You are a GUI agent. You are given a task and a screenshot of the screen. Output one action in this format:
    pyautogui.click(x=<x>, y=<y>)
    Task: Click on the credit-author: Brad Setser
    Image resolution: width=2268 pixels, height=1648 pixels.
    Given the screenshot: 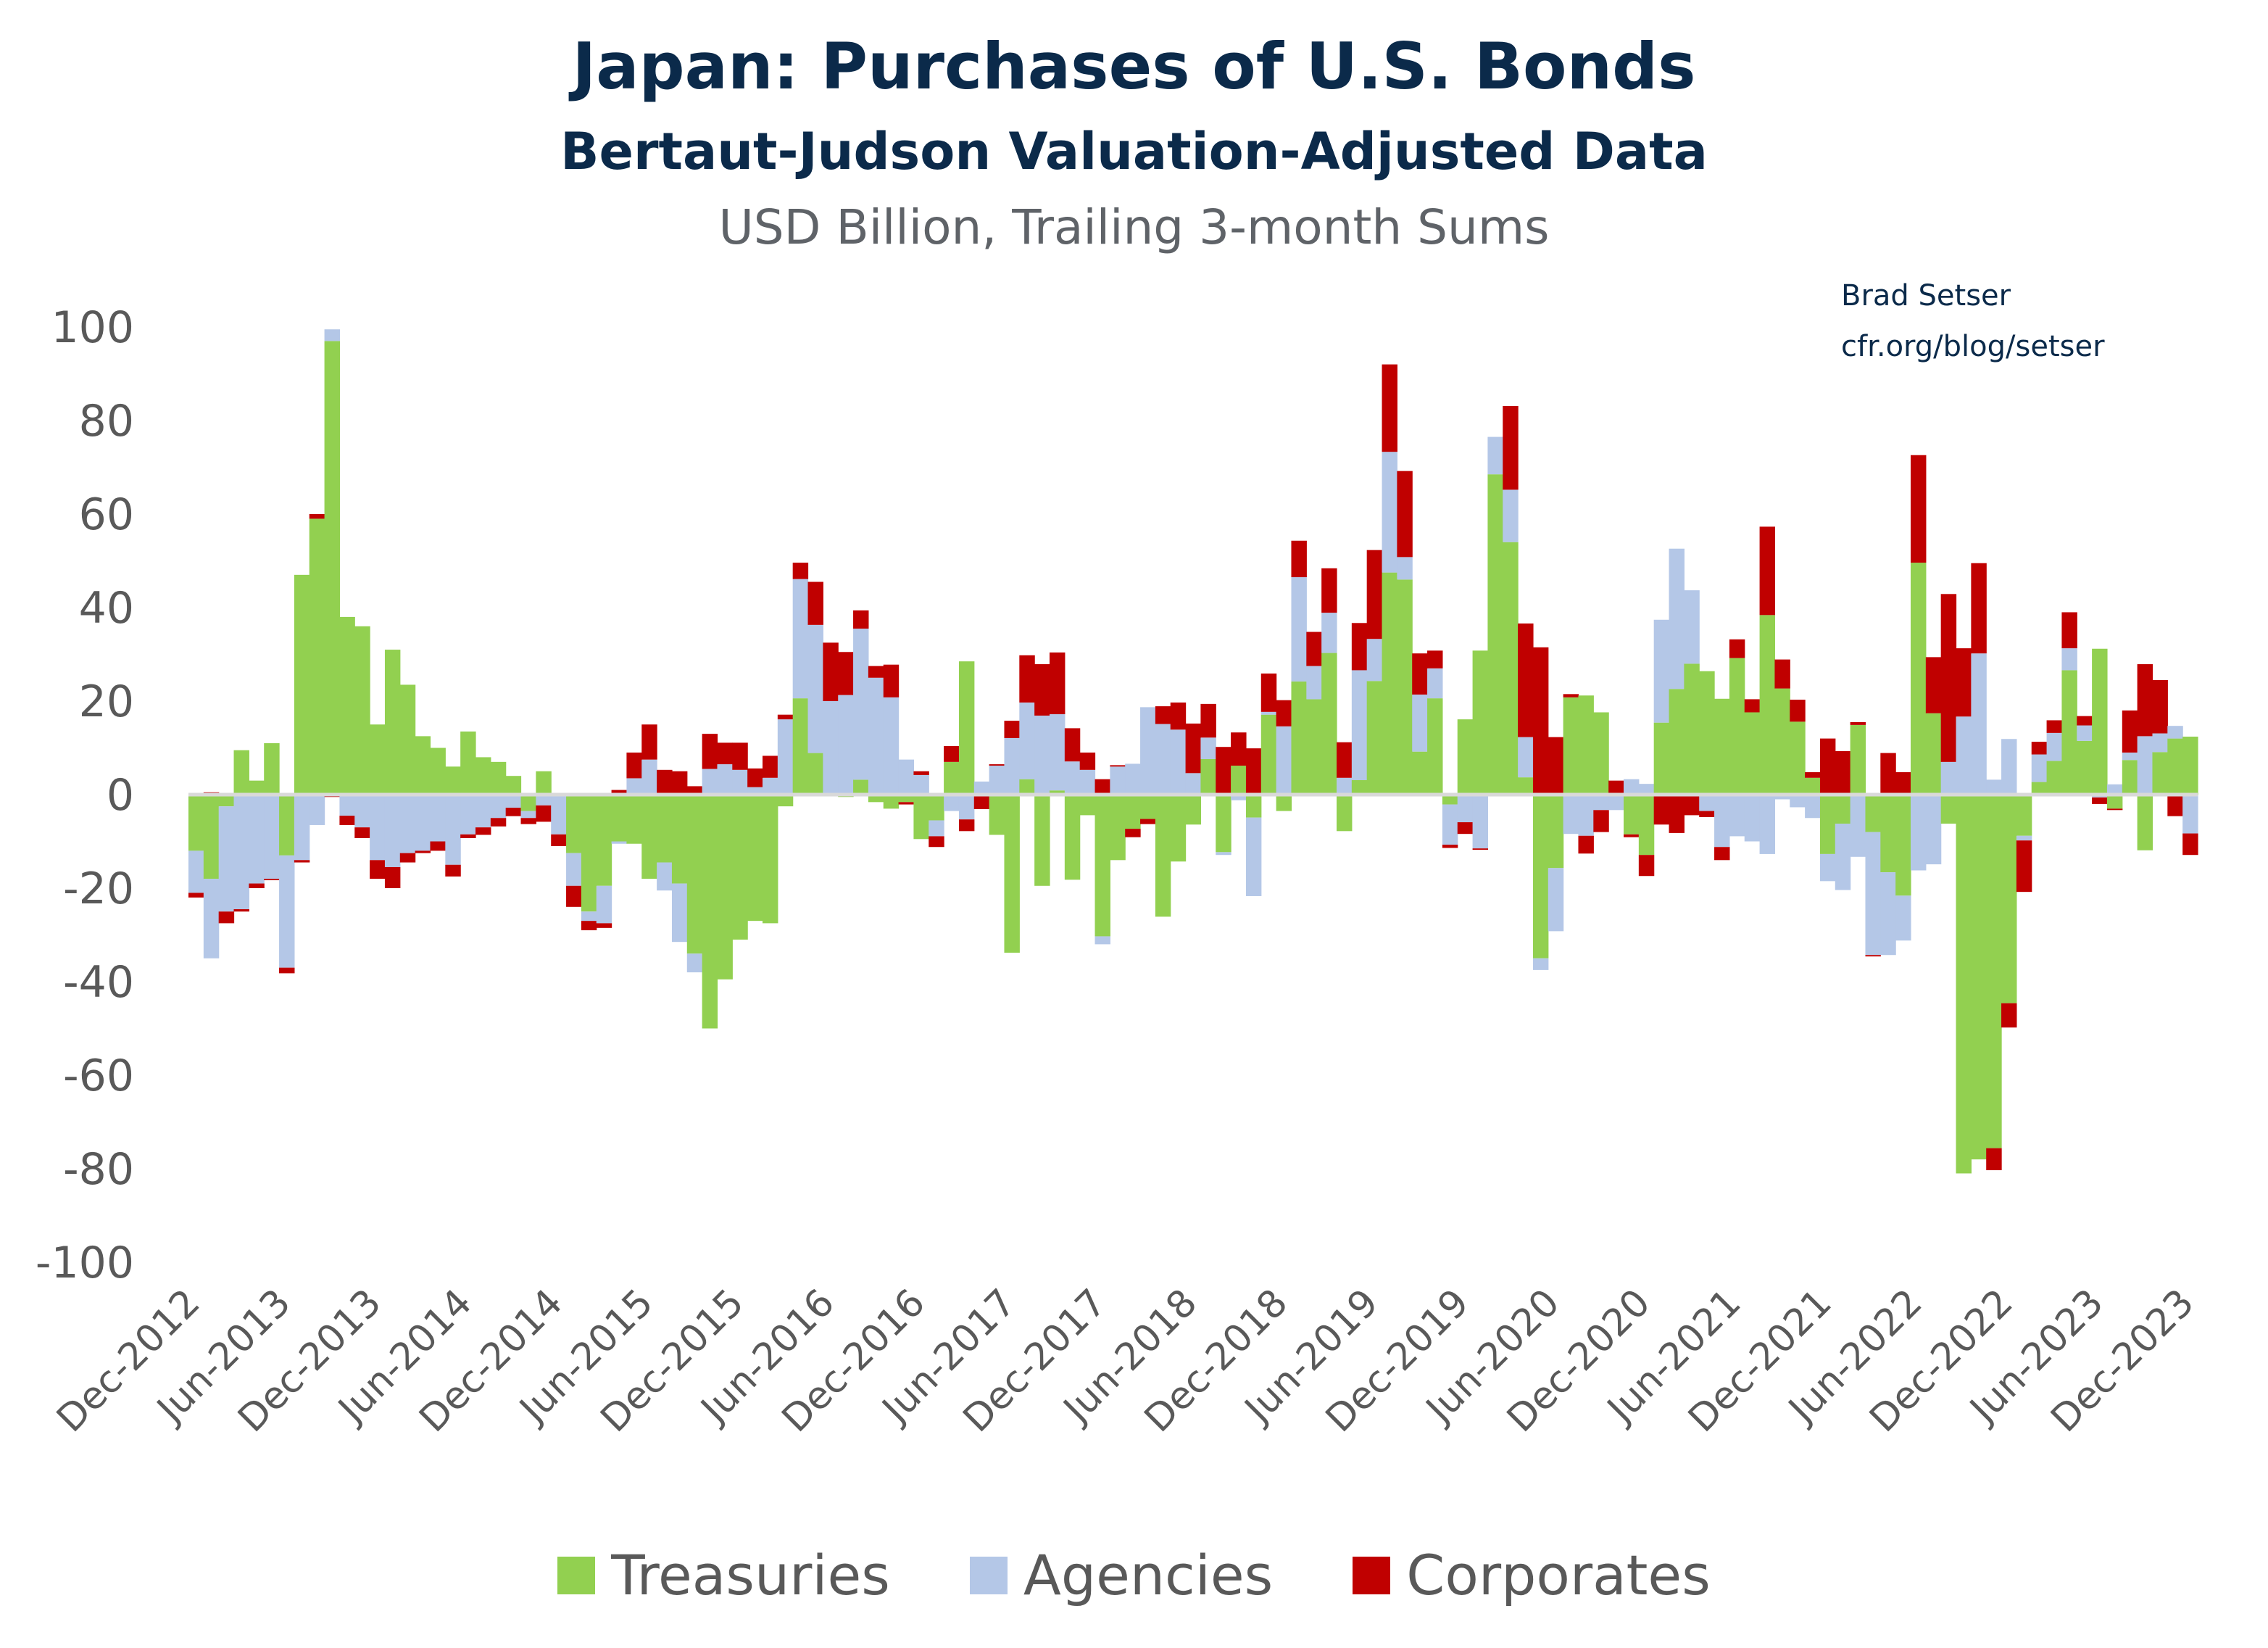 What is the action you would take?
    pyautogui.click(x=1926, y=295)
    